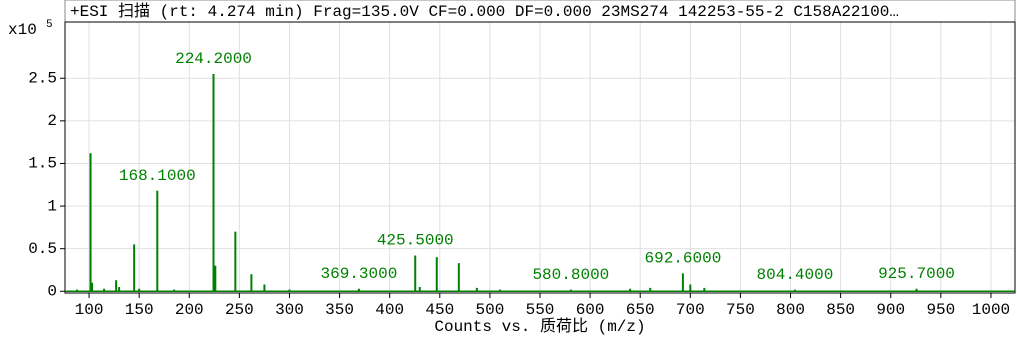 The image size is (1017, 340). I want to click on y-exponent: 5, so click(49, 25).